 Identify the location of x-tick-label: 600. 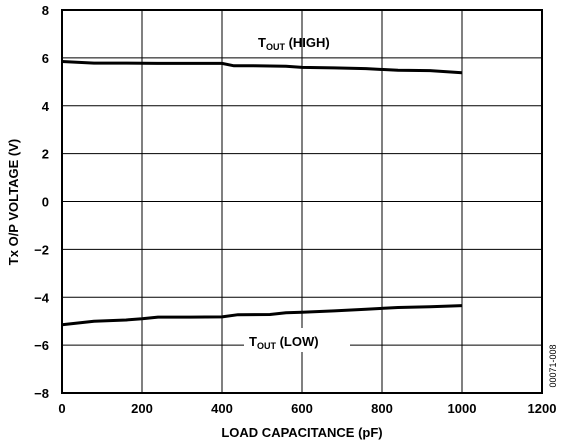
(302, 408).